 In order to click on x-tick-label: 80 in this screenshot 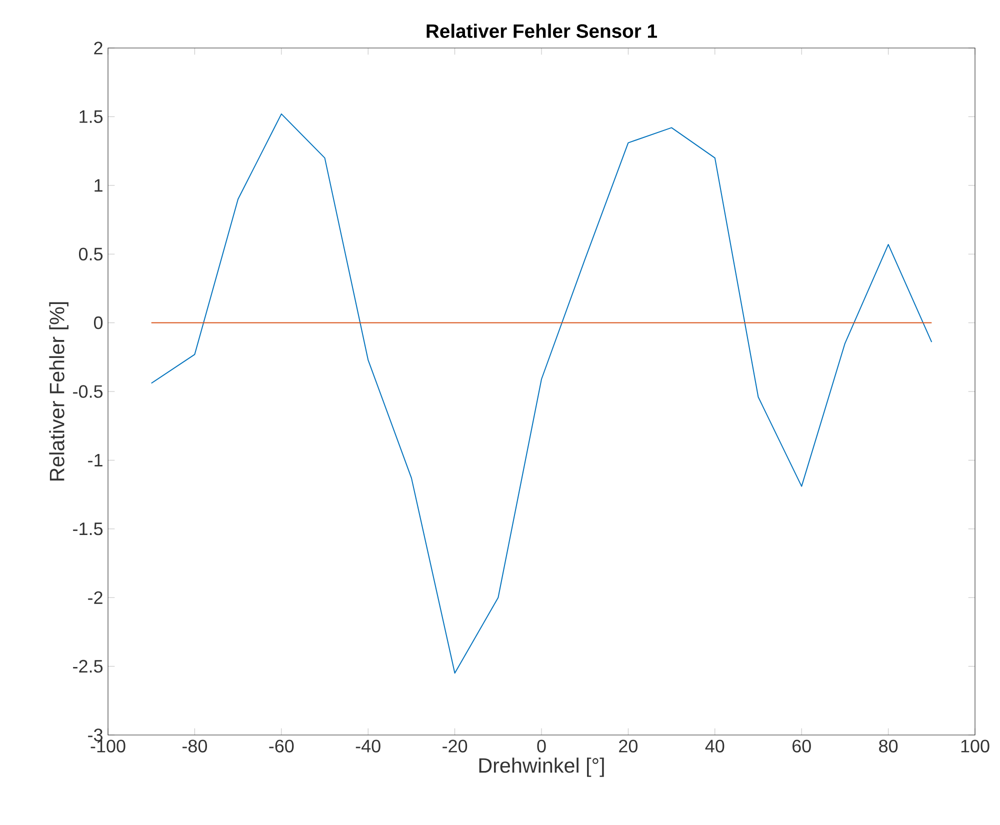, I will do `click(888, 746)`.